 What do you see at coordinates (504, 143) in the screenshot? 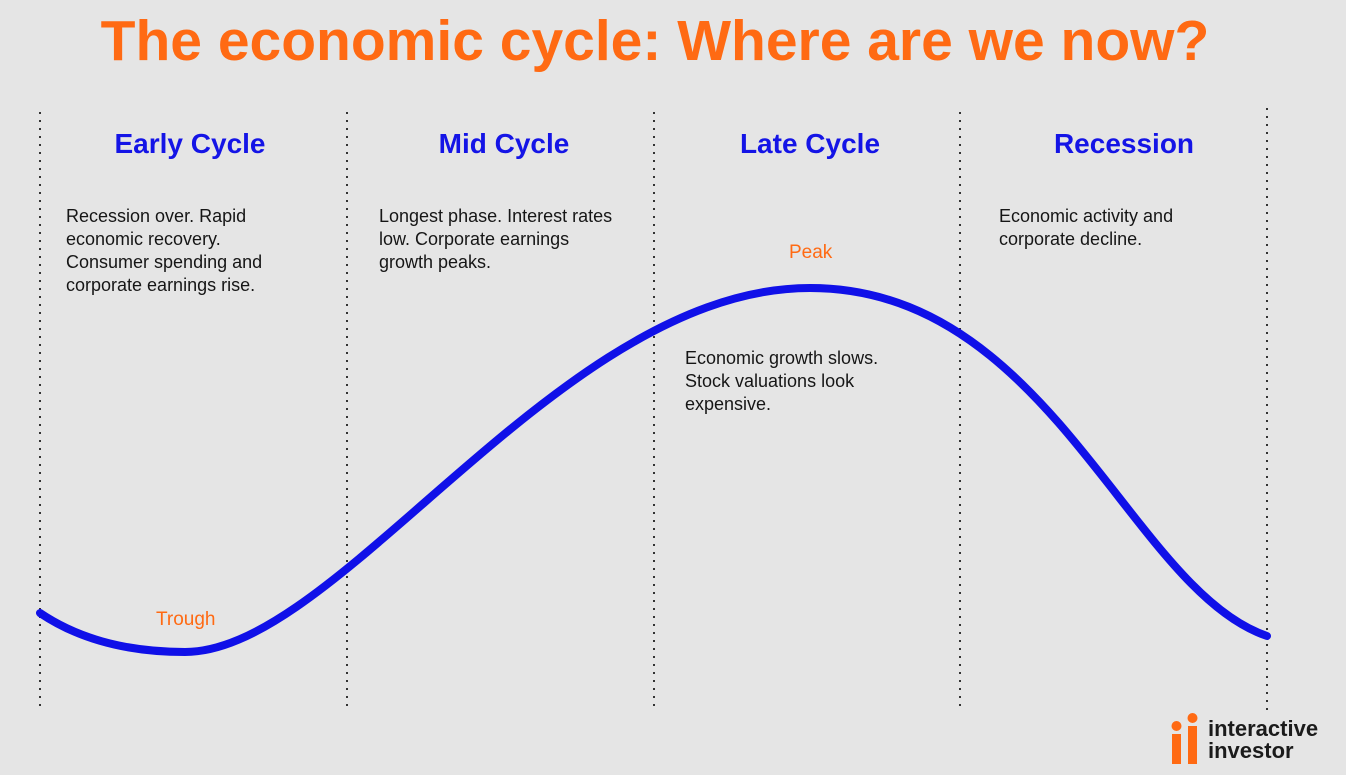
I see `phase-title-mid-cycle: Mid Cycle` at bounding box center [504, 143].